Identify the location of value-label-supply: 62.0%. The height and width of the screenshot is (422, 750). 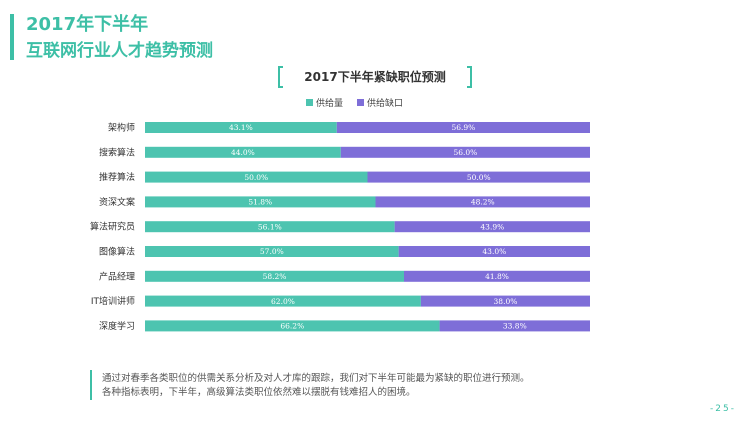
(283, 301).